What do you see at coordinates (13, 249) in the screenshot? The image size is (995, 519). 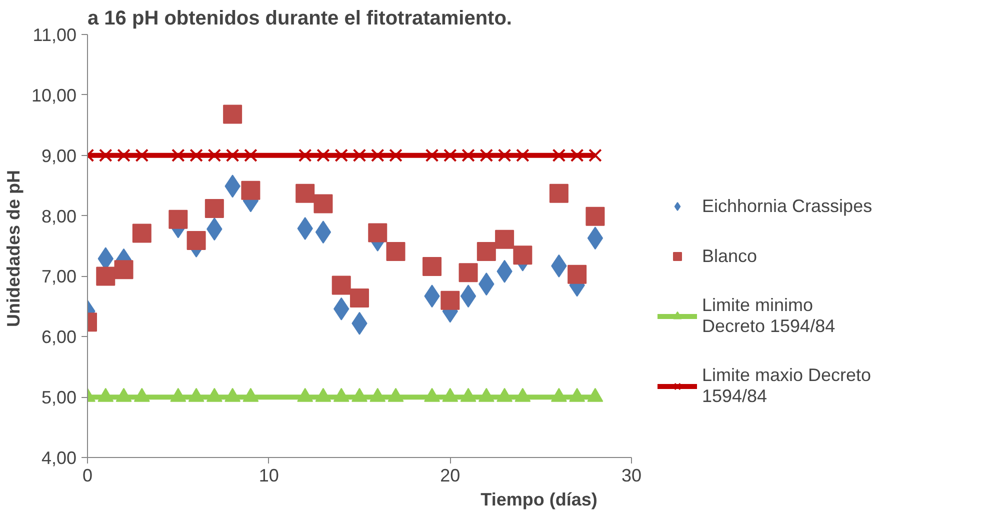 I see `y-axis-title: Unidedades de pH` at bounding box center [13, 249].